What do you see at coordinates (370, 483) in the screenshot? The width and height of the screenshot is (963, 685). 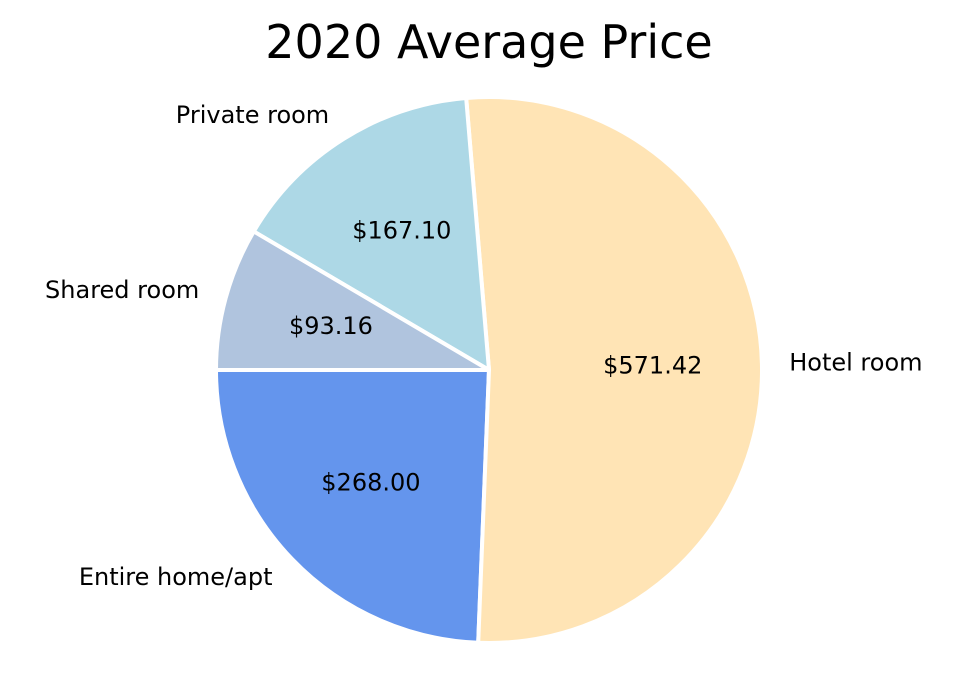 I see `value-label-entire-home-apt: $268.00` at bounding box center [370, 483].